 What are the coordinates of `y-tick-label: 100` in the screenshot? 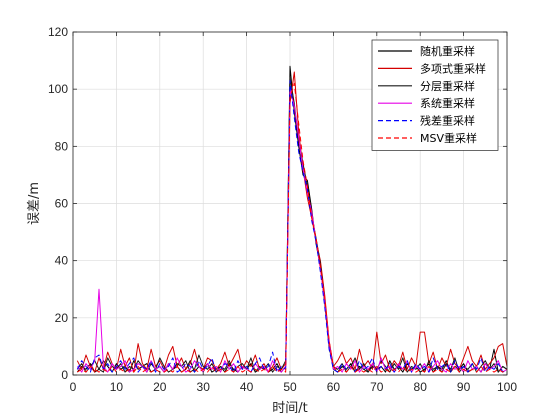 It's located at (58, 89).